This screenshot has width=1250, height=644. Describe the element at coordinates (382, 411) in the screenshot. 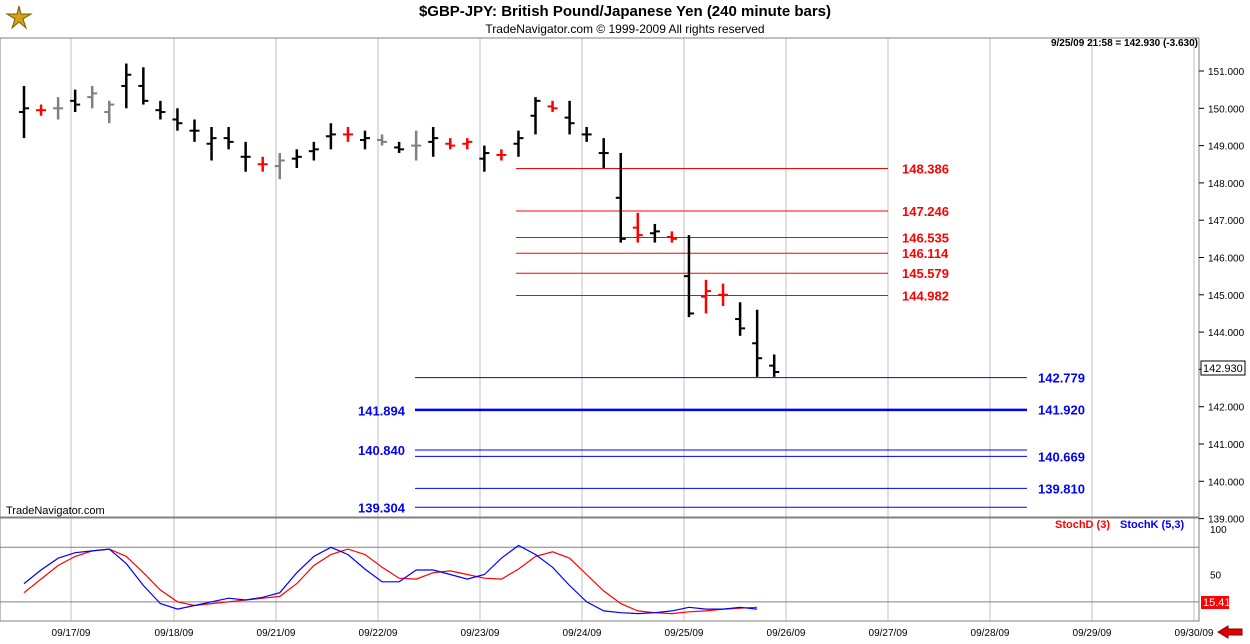

I see `support-label: 141.894` at that location.